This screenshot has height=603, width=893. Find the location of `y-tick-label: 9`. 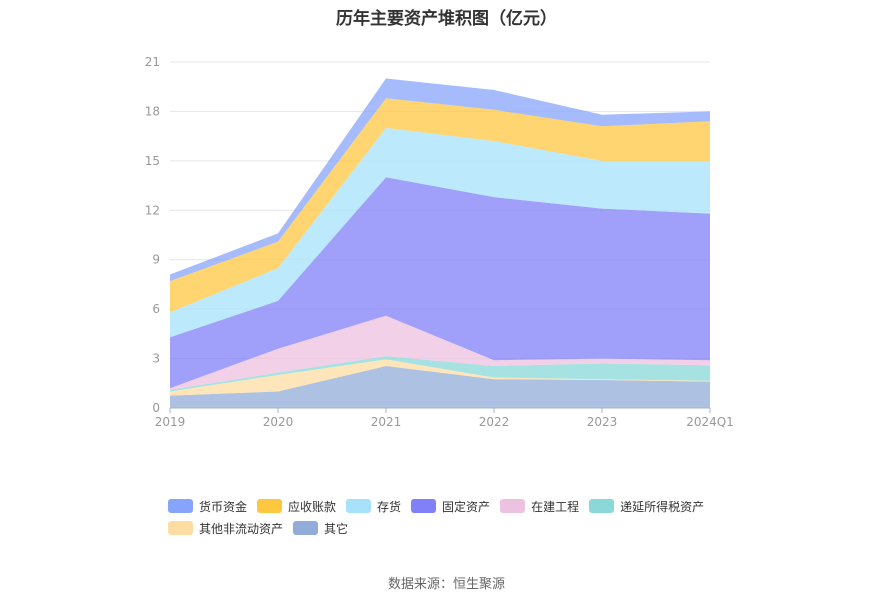

y-tick-label: 9 is located at coordinates (156, 260).